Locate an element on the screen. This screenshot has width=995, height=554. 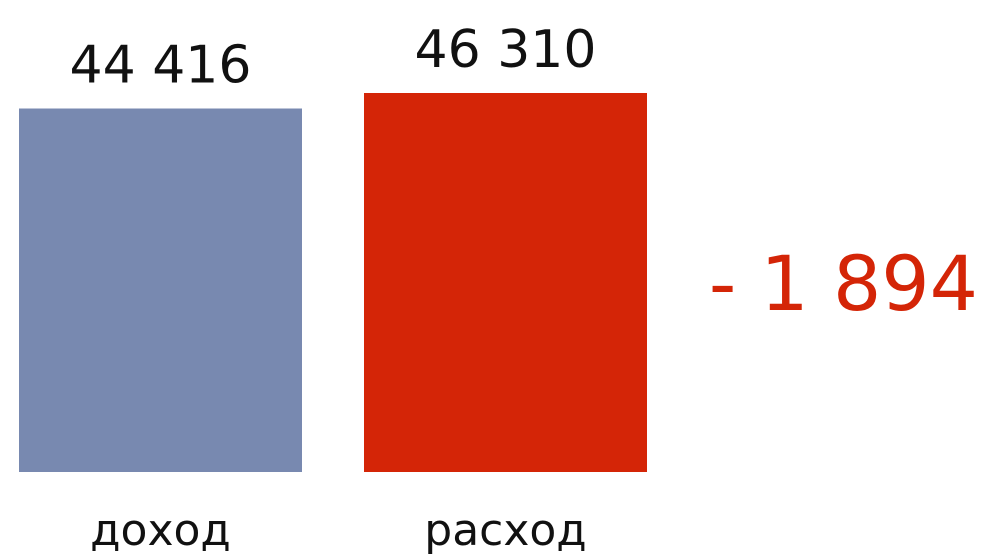
value-label: 46 310 is located at coordinates (506, 50).